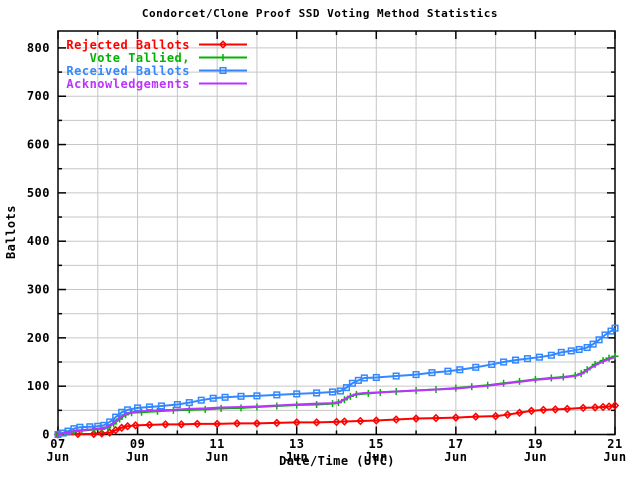 The height and width of the screenshot is (480, 640). Describe the element at coordinates (216, 444) in the screenshot. I see `svg-text: 11` at that location.